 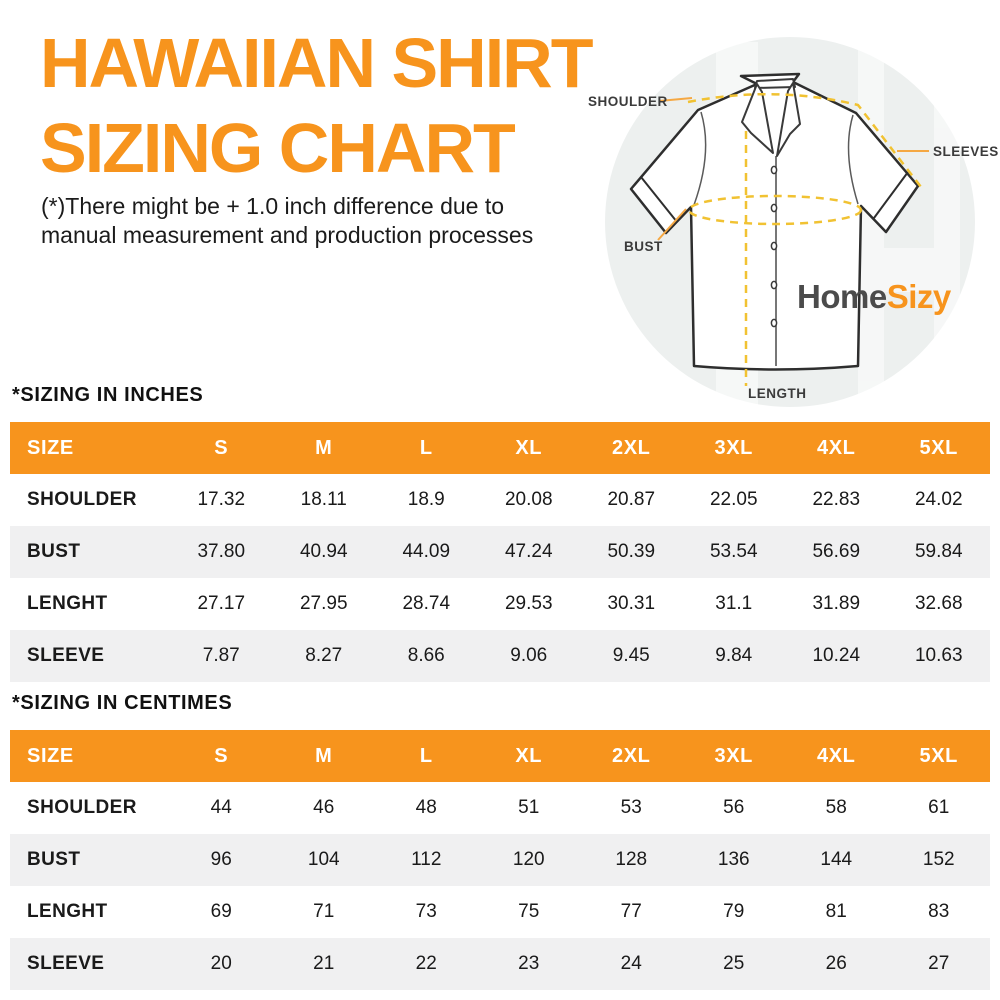 I want to click on logo-part-home: Home, so click(x=842, y=296).